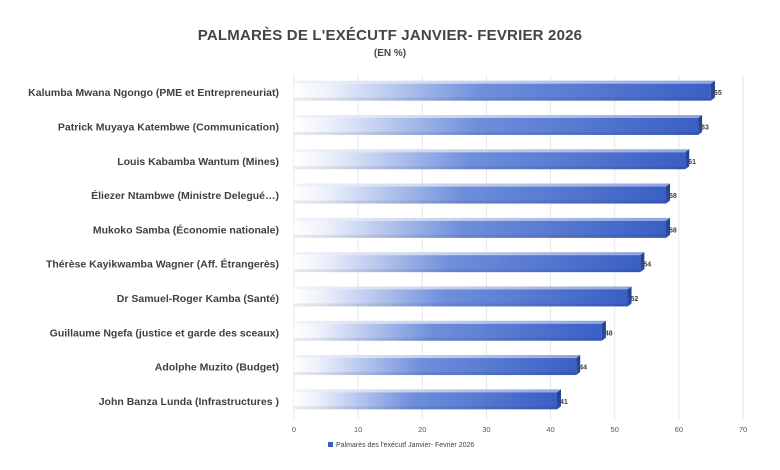  Describe the element at coordinates (679, 429) in the screenshot. I see `x-tick-label: 60` at that location.